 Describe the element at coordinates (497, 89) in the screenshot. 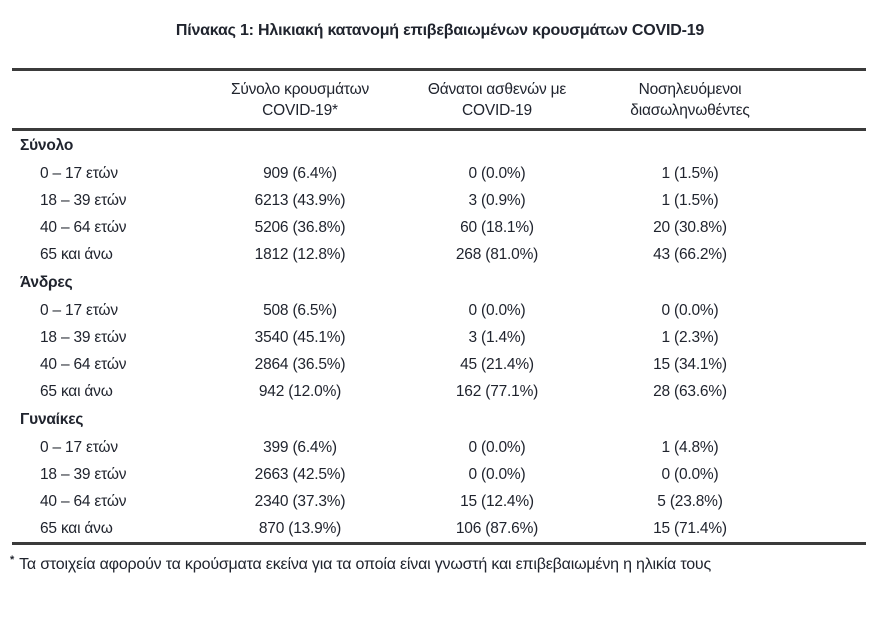

I see `column-header-deaths-line1: Θάνατοι ασθενών με` at that location.